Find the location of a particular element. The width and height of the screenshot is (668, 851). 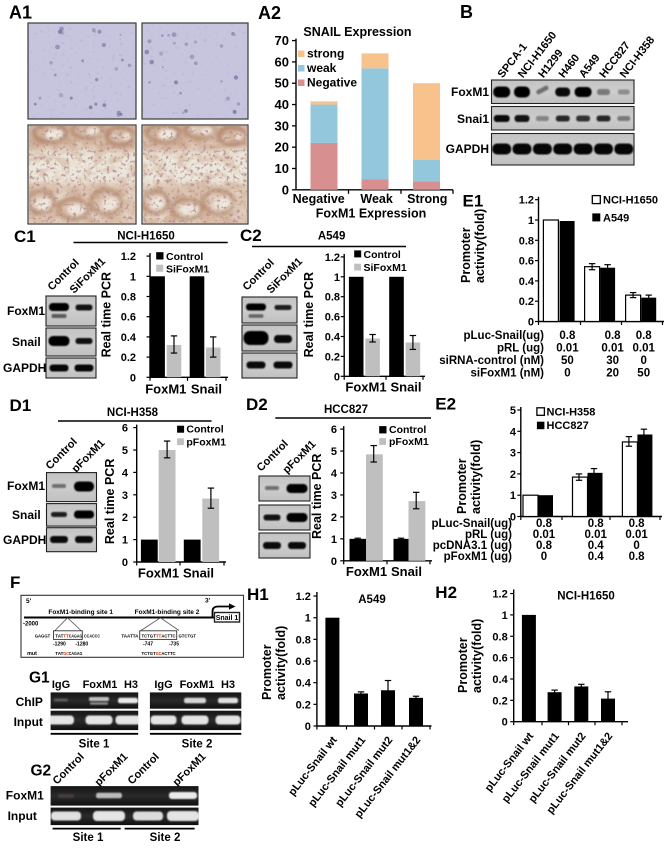

svg-text: SNAIL Expression is located at coordinates (357, 32).